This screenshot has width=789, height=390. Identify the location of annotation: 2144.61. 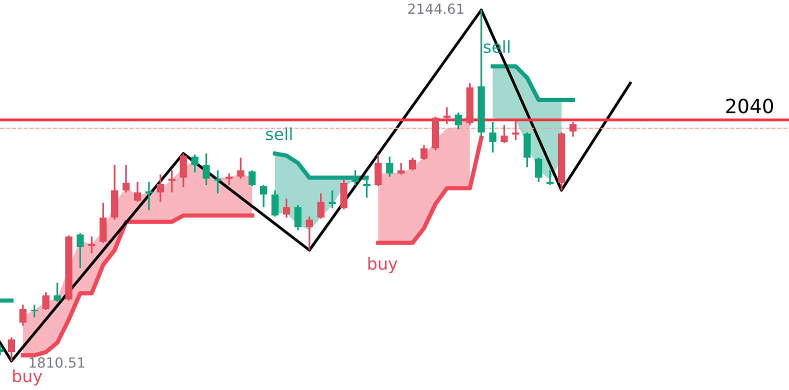
(436, 9).